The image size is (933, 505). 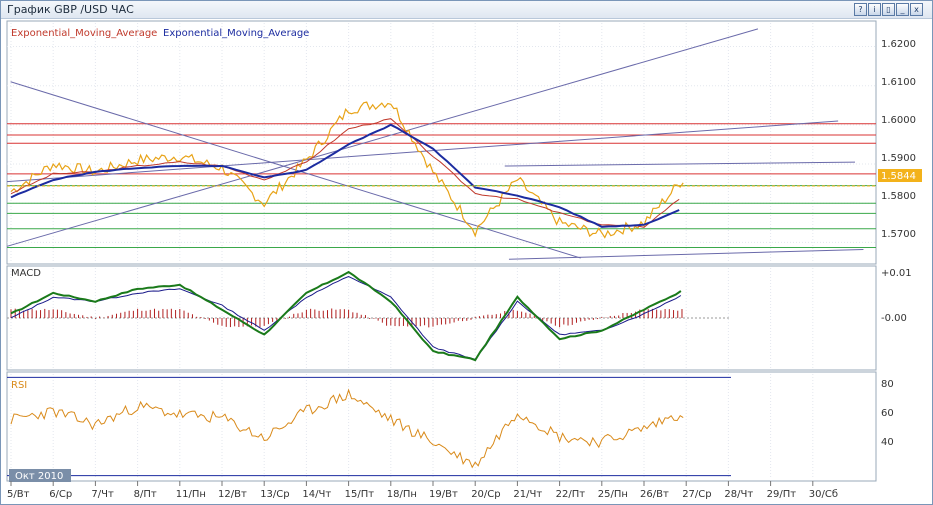 I want to click on x-tick-label: 6/Ср, so click(x=60, y=494).